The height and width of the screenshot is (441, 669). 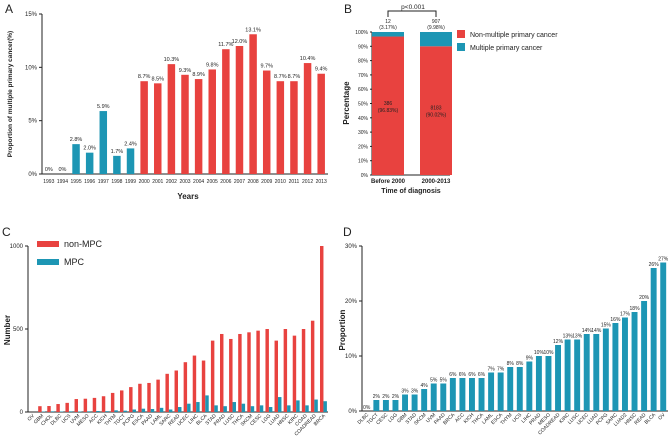 I want to click on chart-d-data-label: 13%, so click(x=577, y=337).